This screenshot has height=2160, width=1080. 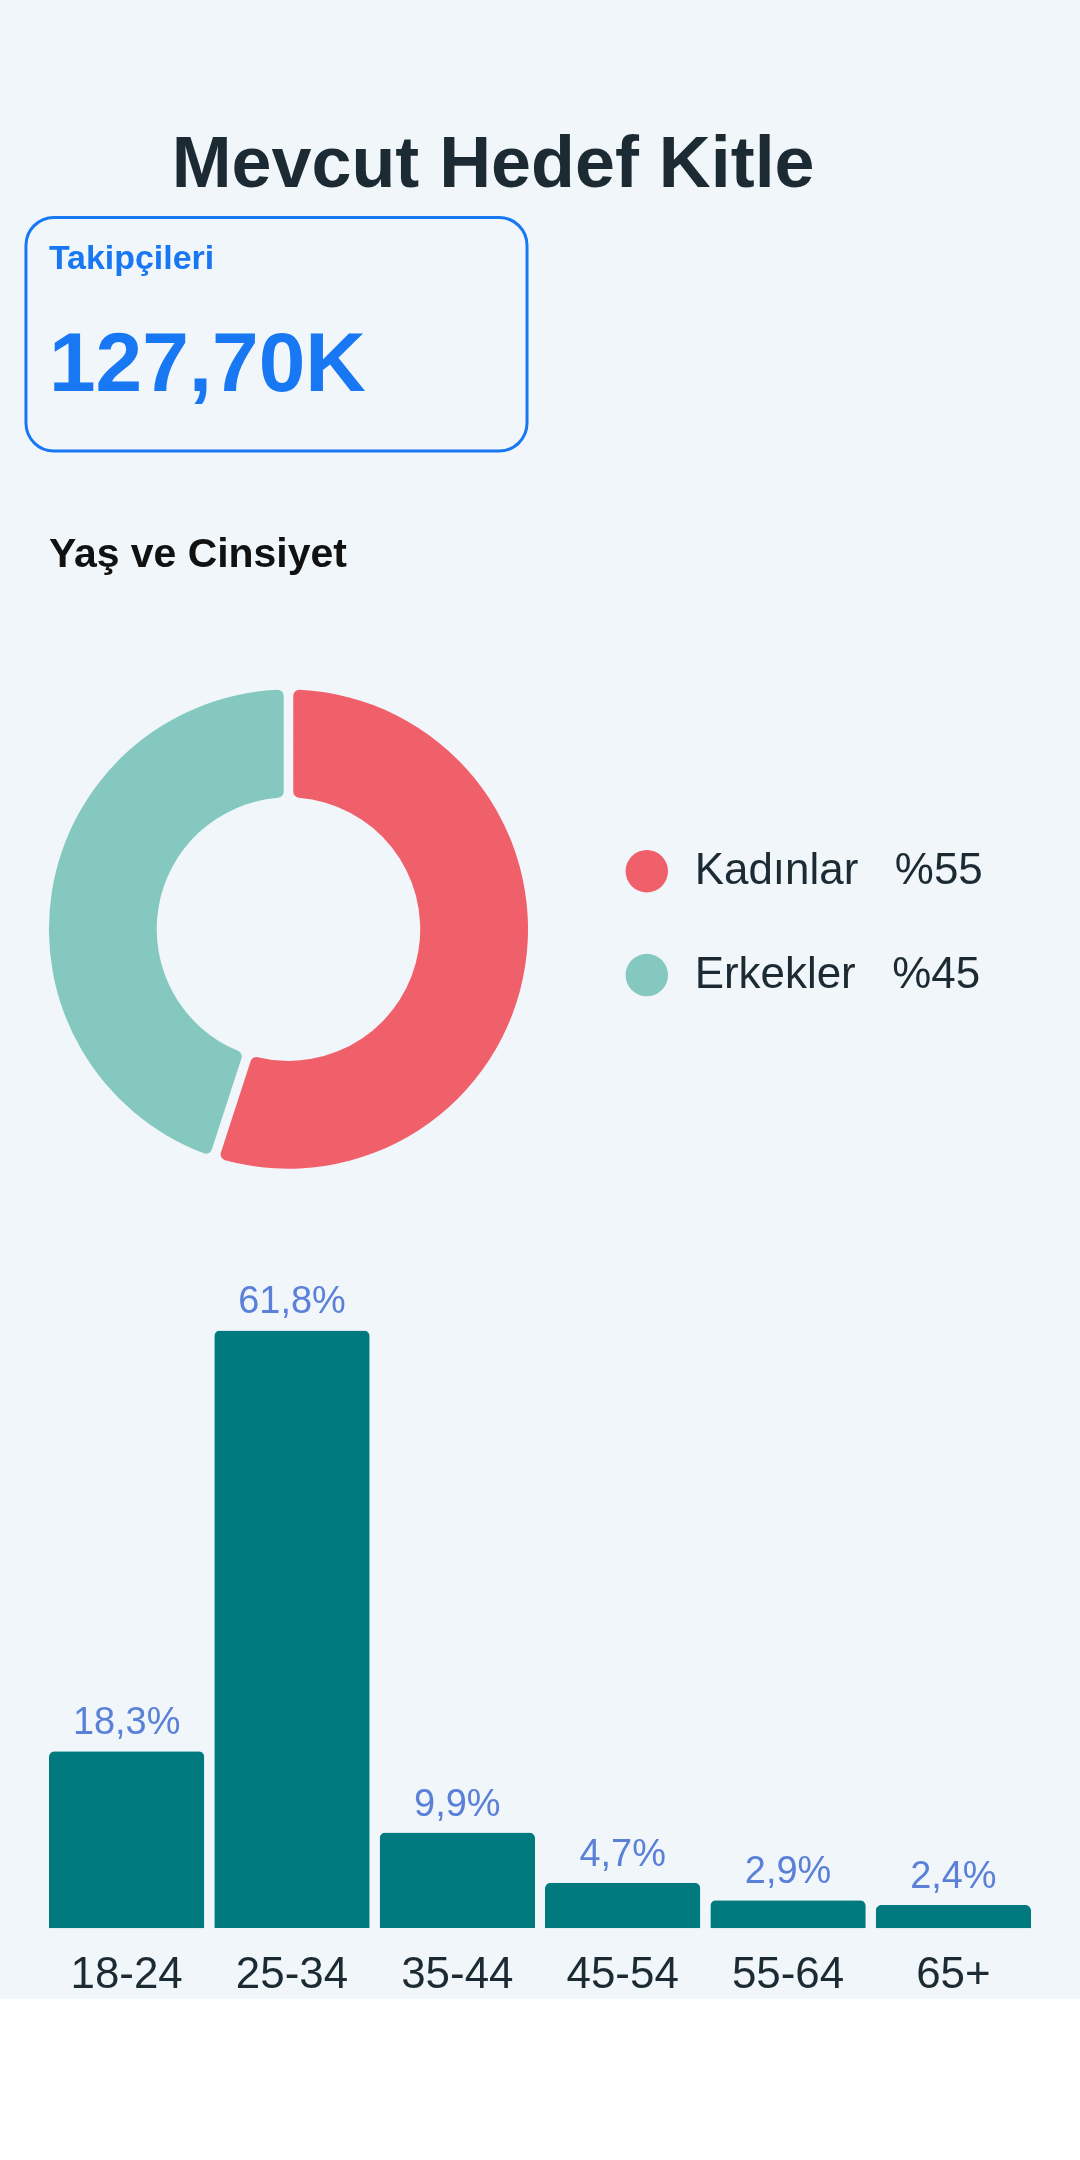 What do you see at coordinates (198, 552) in the screenshot?
I see `chart-title: Yaş ve Cinsiyet` at bounding box center [198, 552].